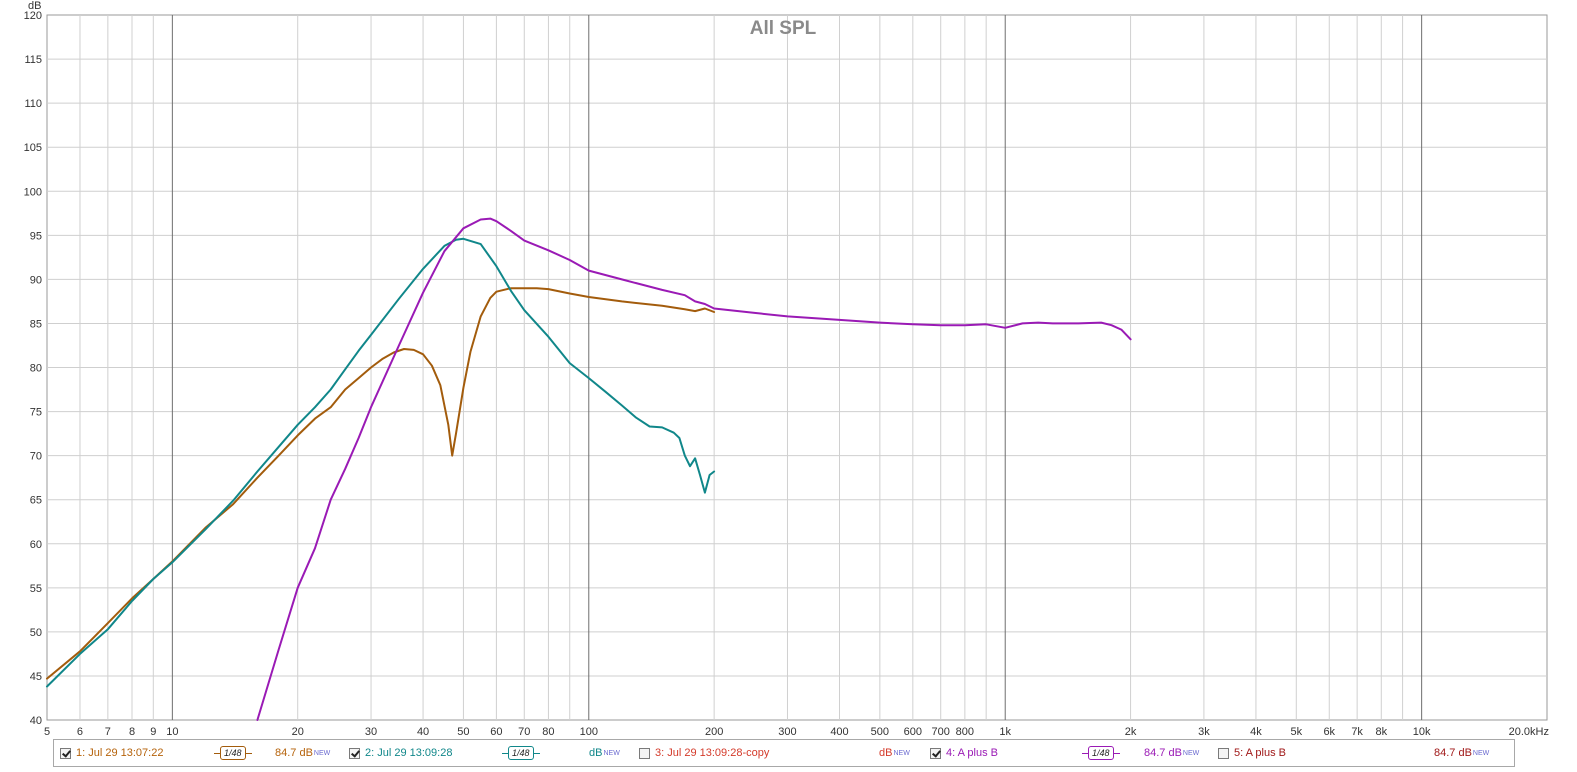 Image resolution: width=1577 pixels, height=772 pixels. I want to click on legend-label-5: 5: A plus B, so click(1260, 753).